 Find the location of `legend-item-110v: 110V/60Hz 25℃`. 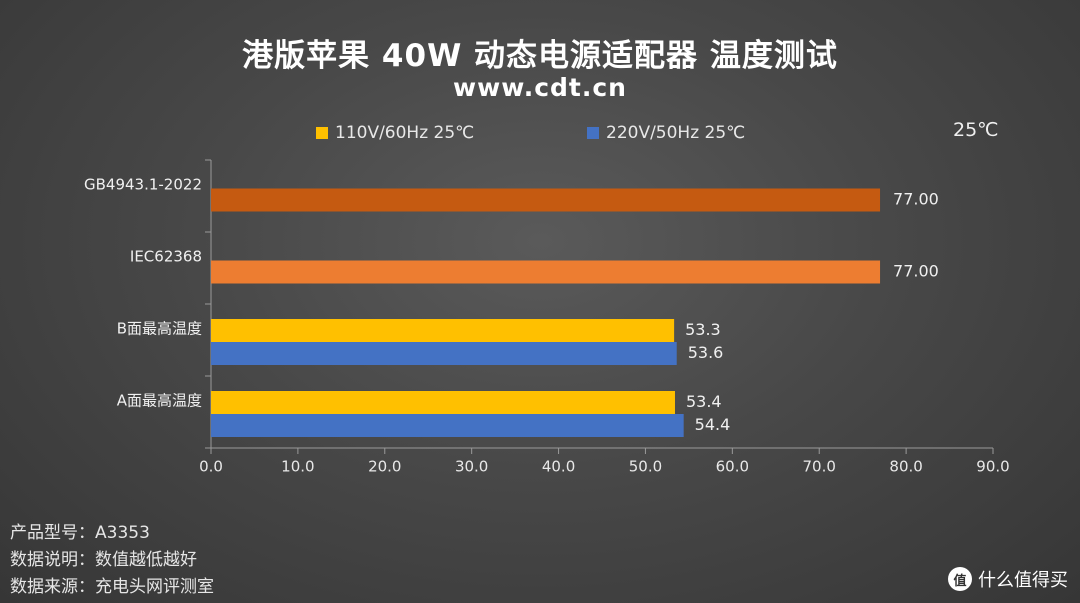

legend-item-110v: 110V/60Hz 25℃ is located at coordinates (395, 133).